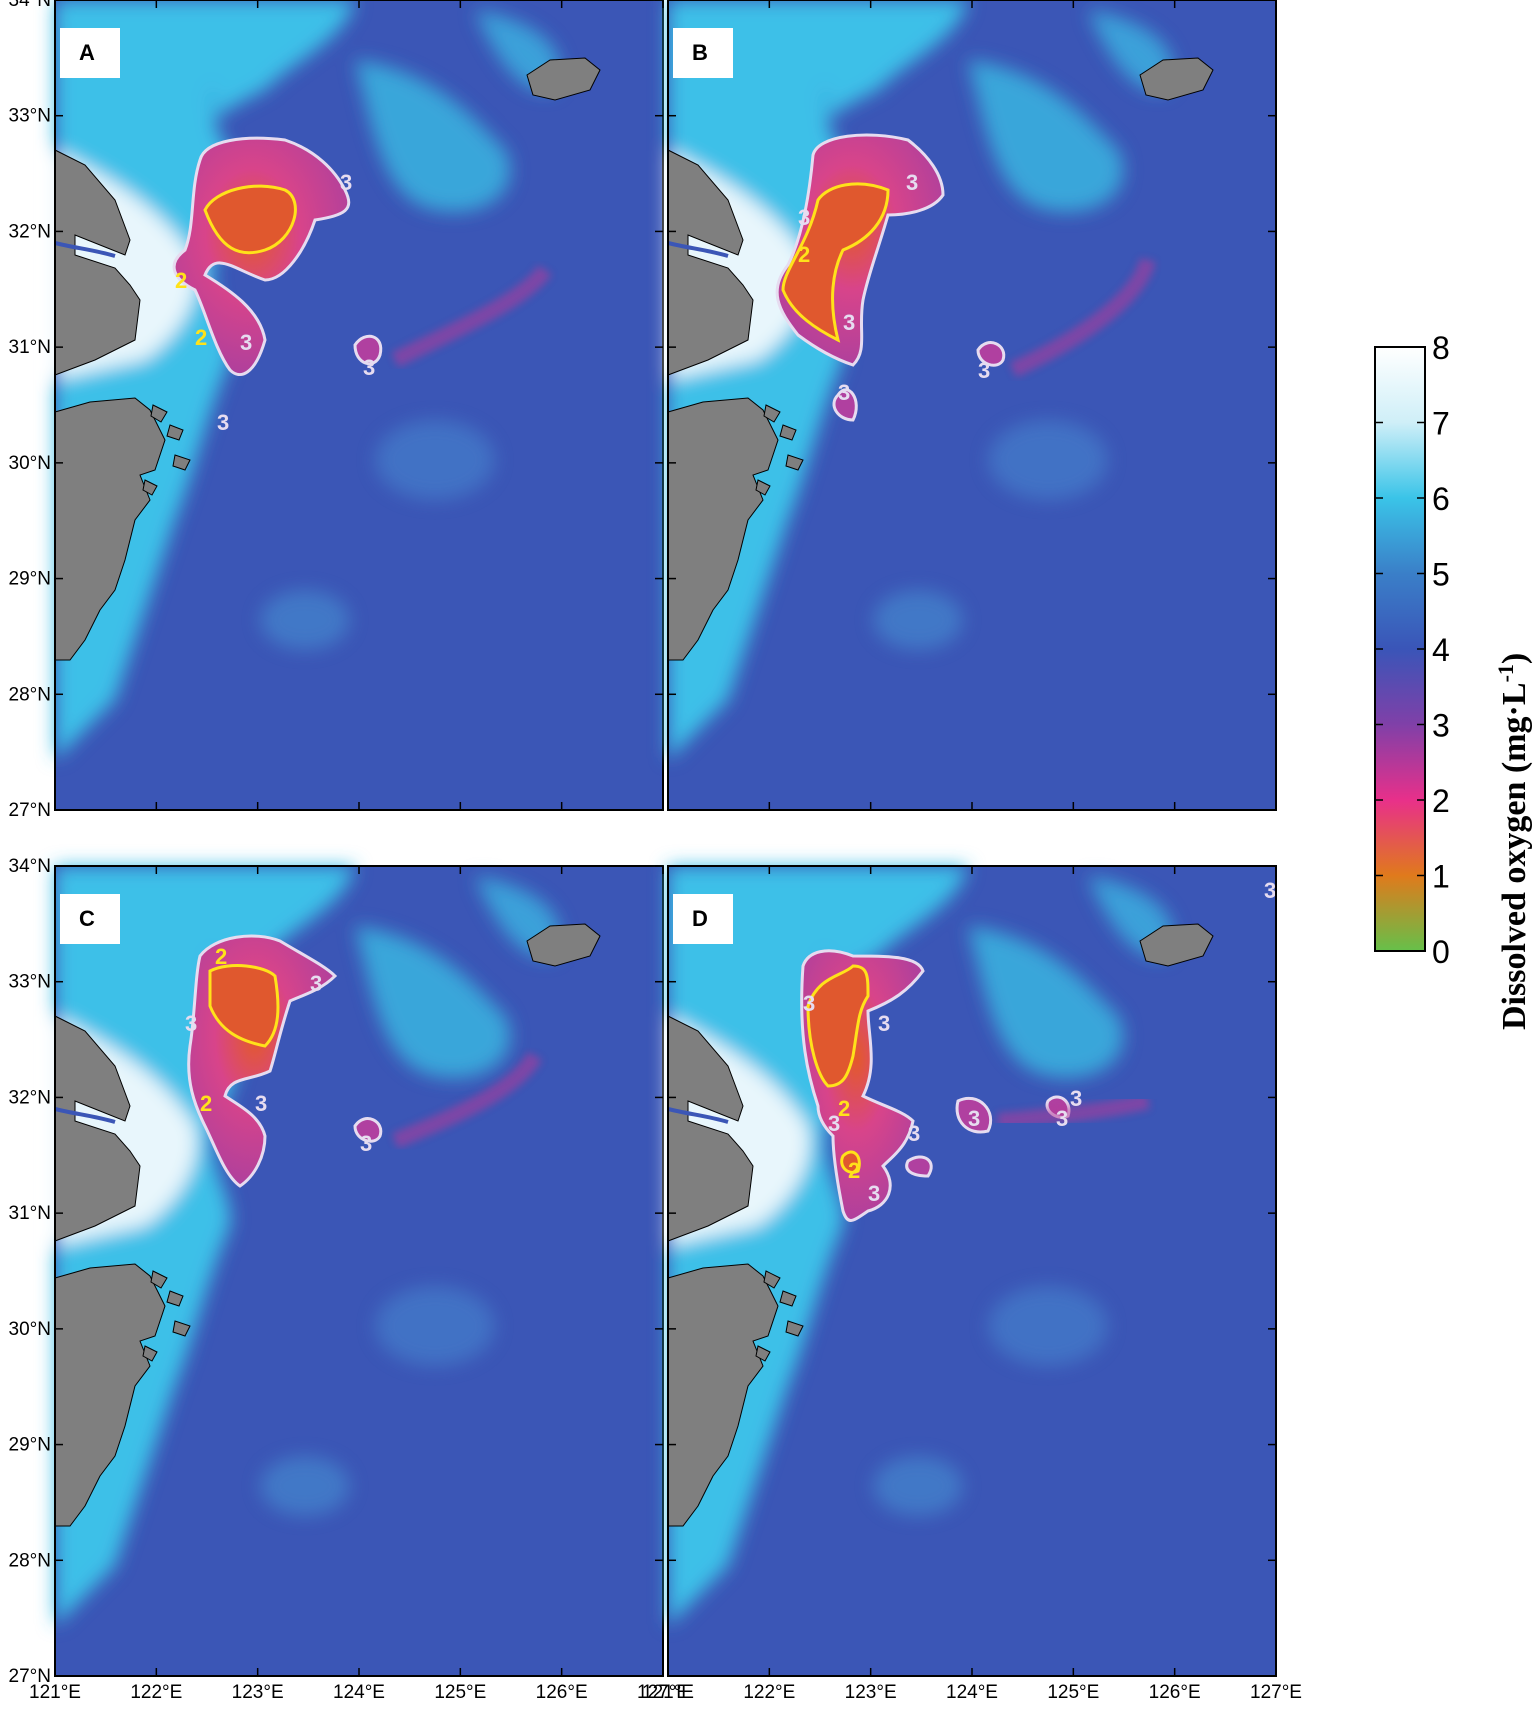 This screenshot has width=1535, height=1726. Describe the element at coordinates (87, 918) in the screenshot. I see `panel-letter: C` at that location.